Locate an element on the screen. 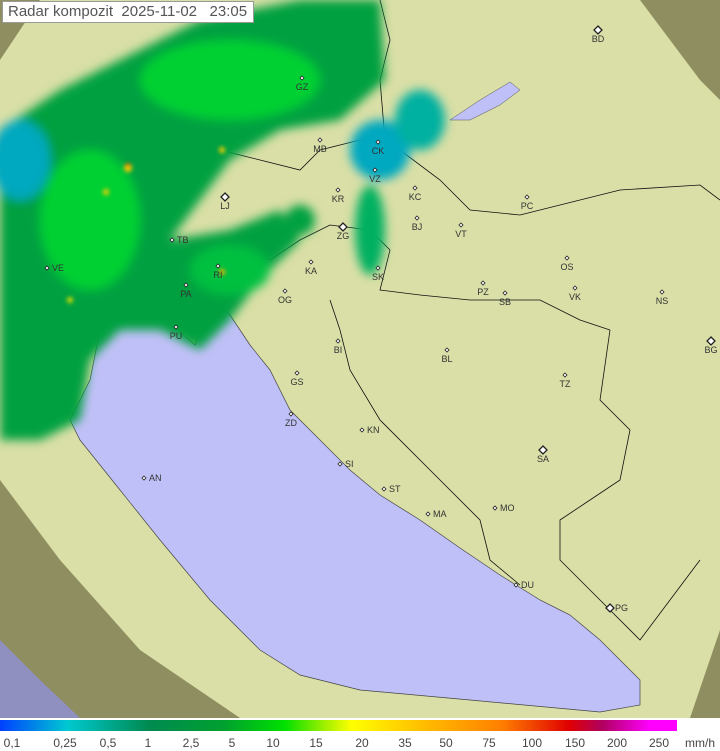  city-ve: VE is located at coordinates (54, 268).